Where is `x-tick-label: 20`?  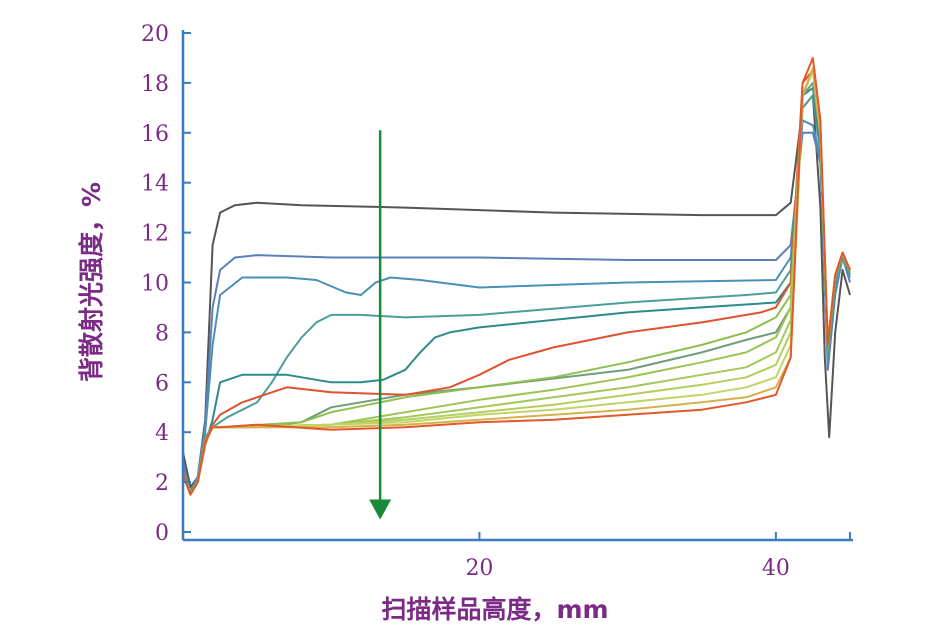
x-tick-label: 20 is located at coordinates (479, 568).